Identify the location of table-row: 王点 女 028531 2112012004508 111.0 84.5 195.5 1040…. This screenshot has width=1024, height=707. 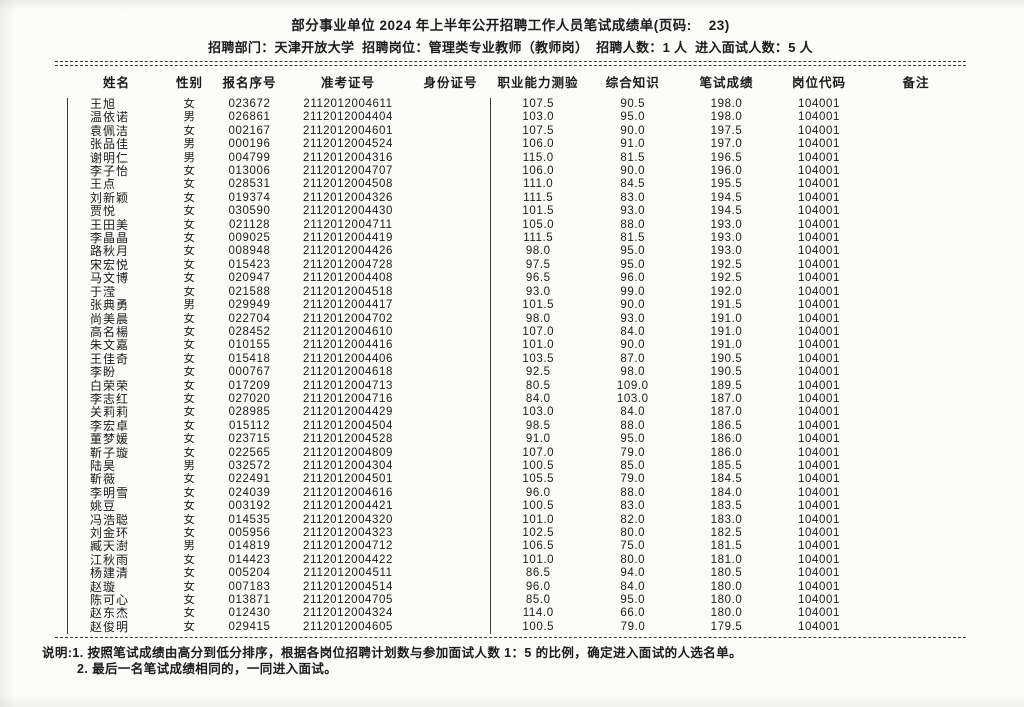
(517, 185).